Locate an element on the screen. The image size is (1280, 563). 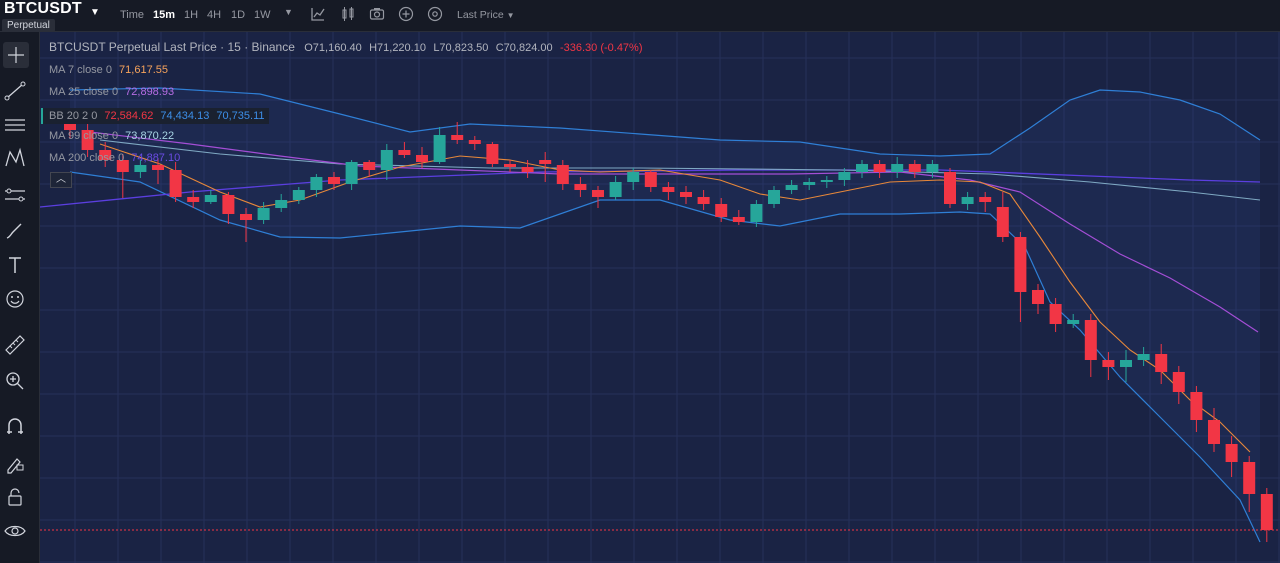
collapse-legend-button: ︿ is located at coordinates (61, 180).